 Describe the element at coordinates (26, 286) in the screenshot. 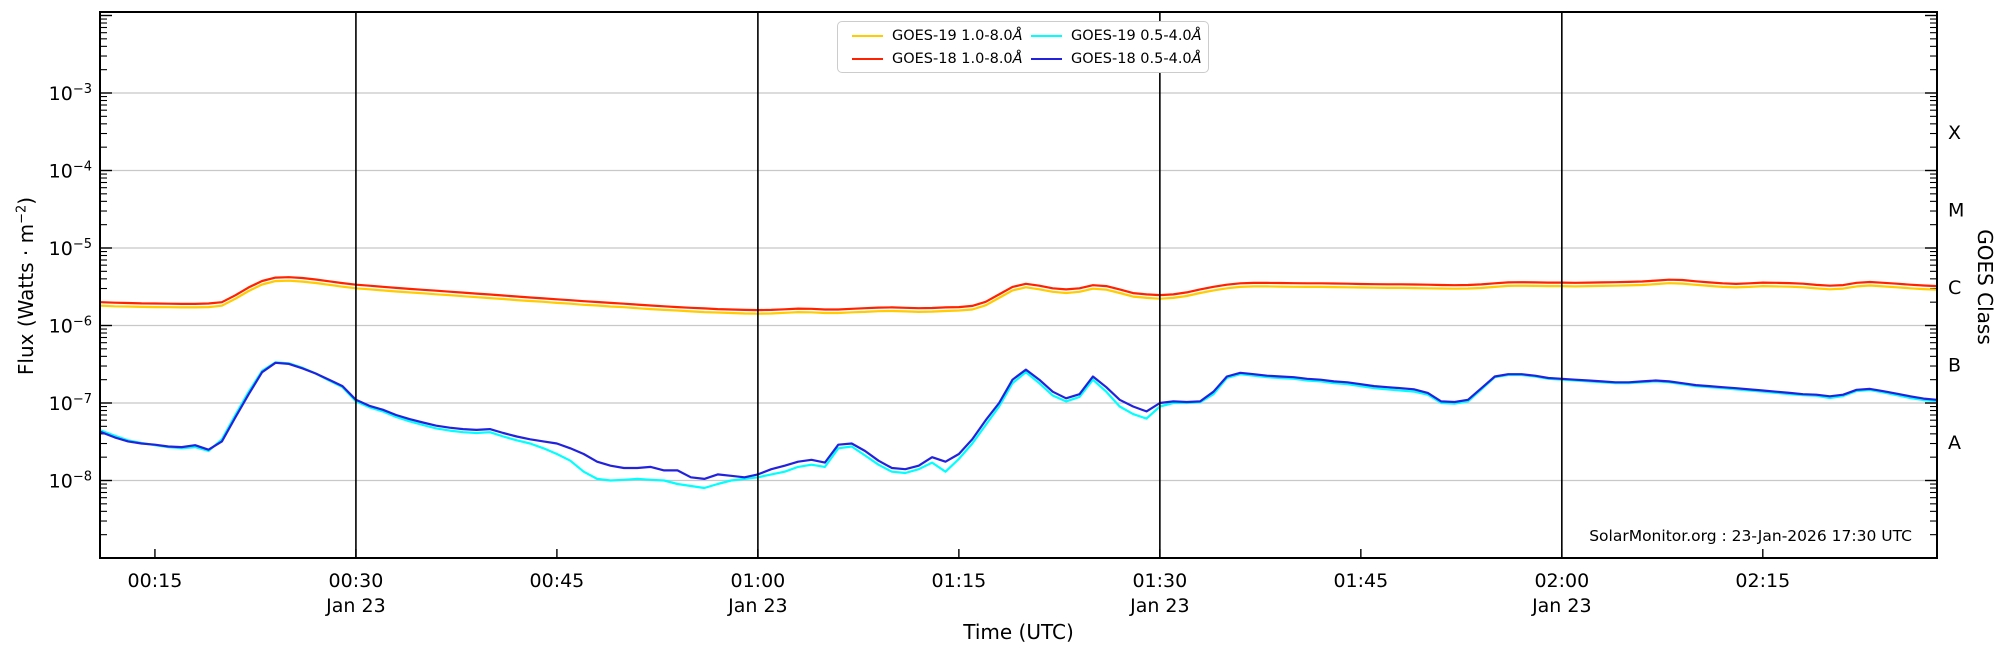

I see `y-axis-label: Flux (Watts · m−2)` at that location.